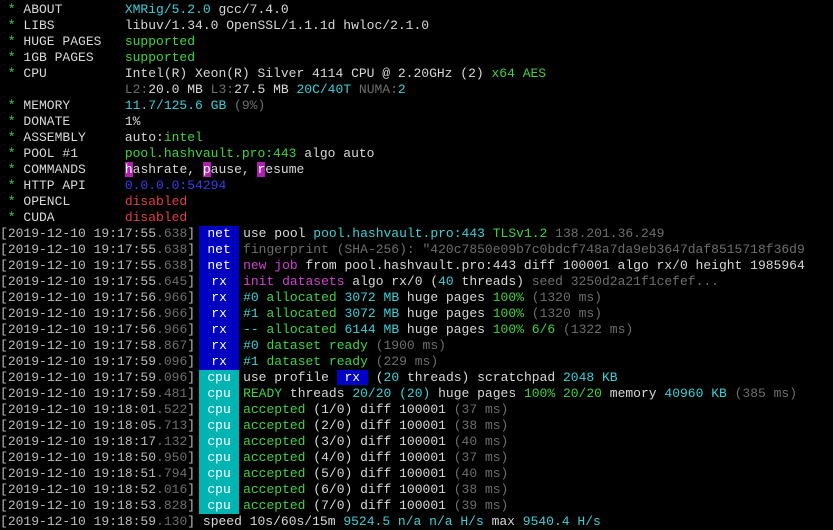 Image resolution: width=833 pixels, height=530 pixels. Describe the element at coordinates (246, 105) in the screenshot. I see `header-value: (9%)` at that location.